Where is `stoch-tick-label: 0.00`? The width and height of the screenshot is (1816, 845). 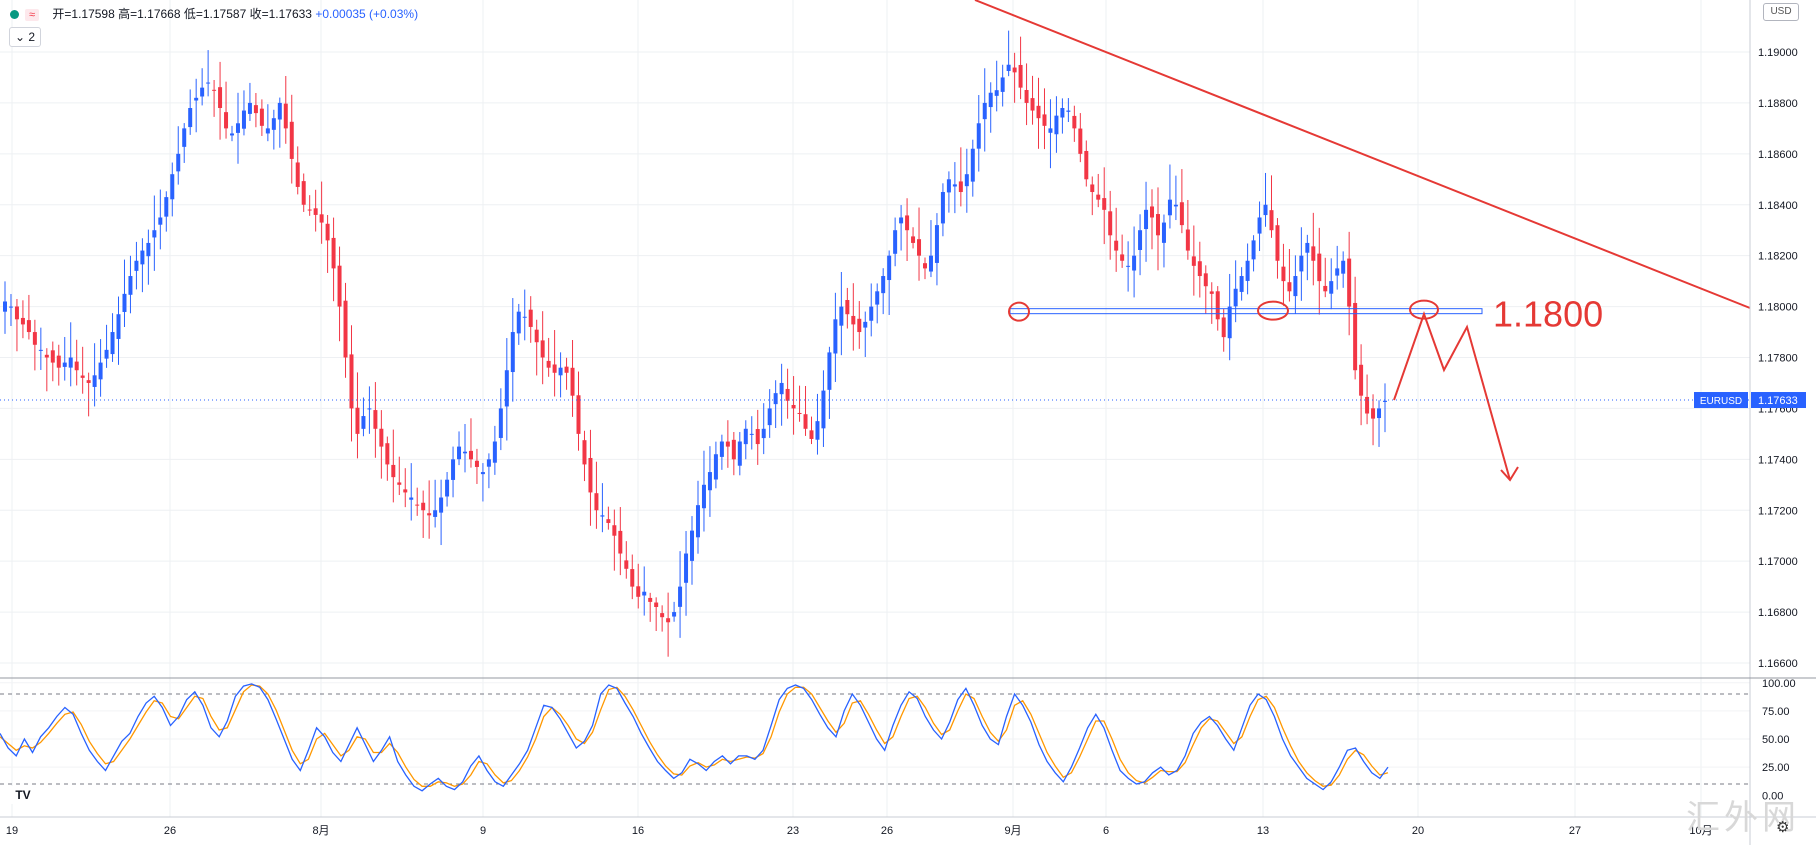
stoch-tick-label: 0.00 is located at coordinates (1772, 796).